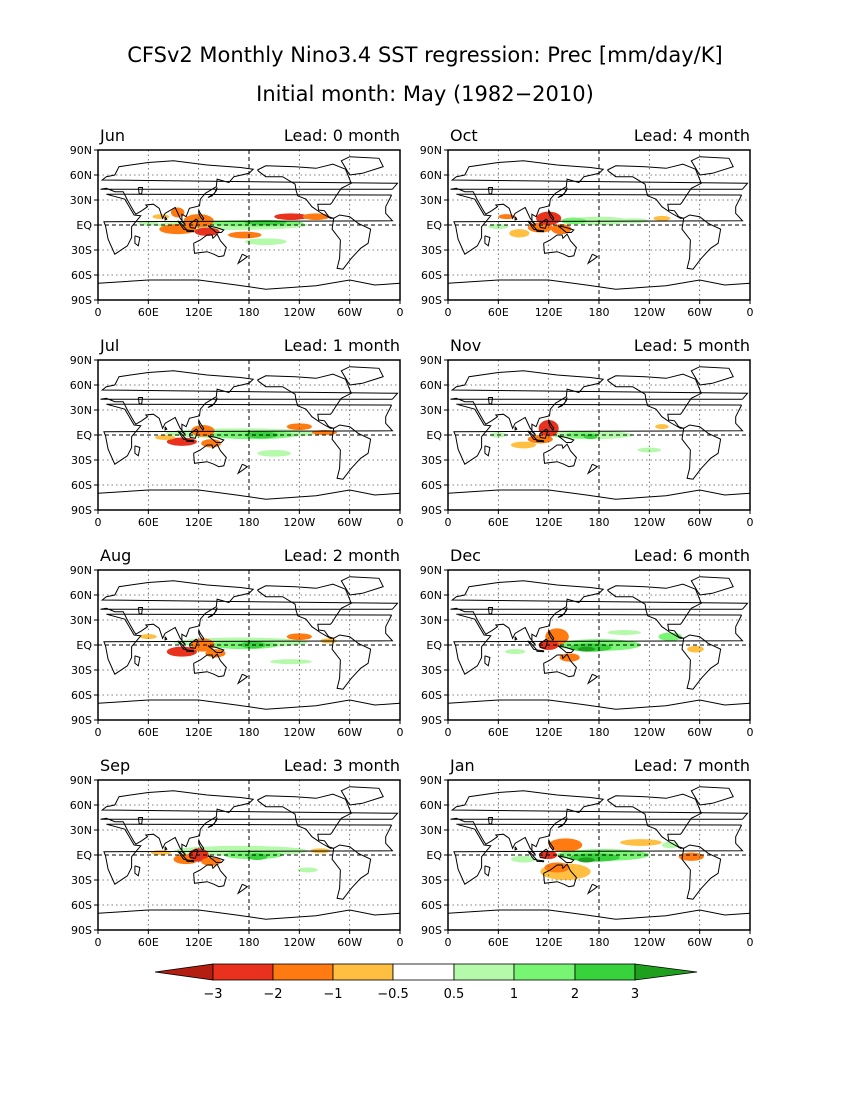 This screenshot has height=1100, width=850. I want to click on panel-lead: Lead: 2 month, so click(342, 555).